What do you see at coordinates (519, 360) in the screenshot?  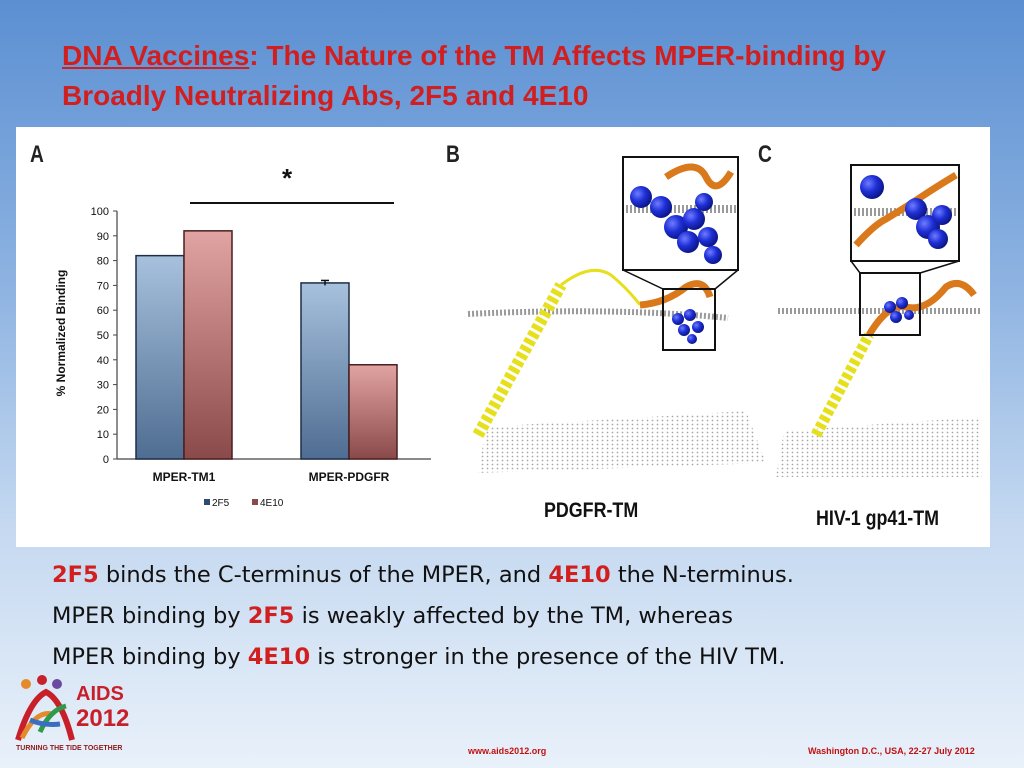 I see `pdgfr-tm-helix` at bounding box center [519, 360].